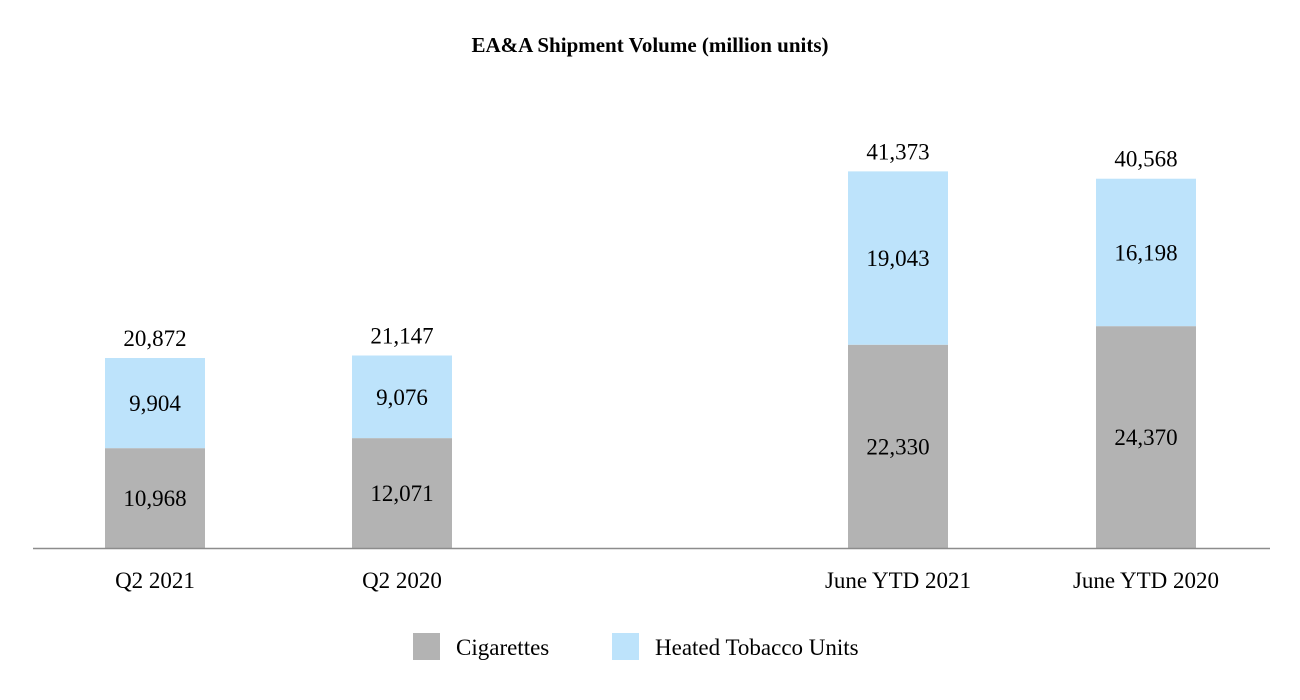 This screenshot has height=700, width=1300. I want to click on data-label: 16,198, so click(1145, 252).